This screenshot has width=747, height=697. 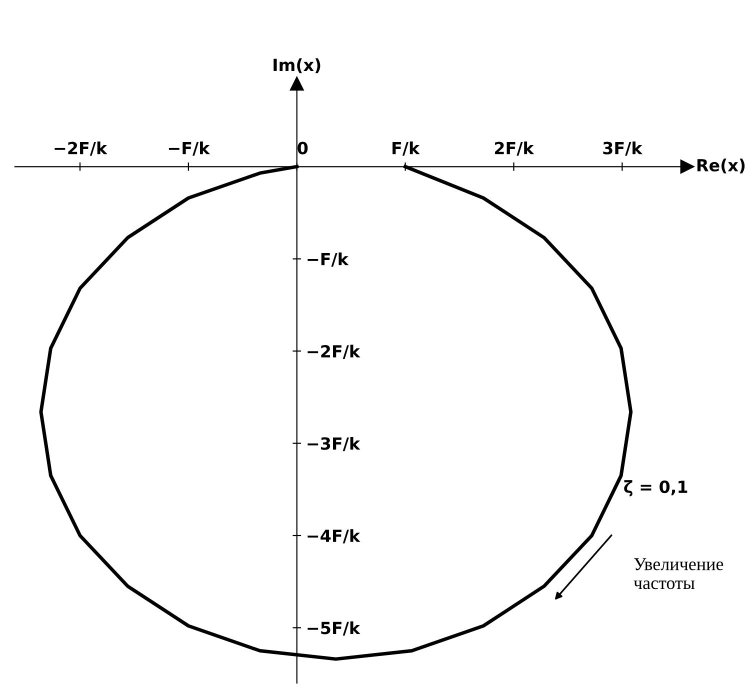 I want to click on y-axis-title: Im(x), so click(x=297, y=66).